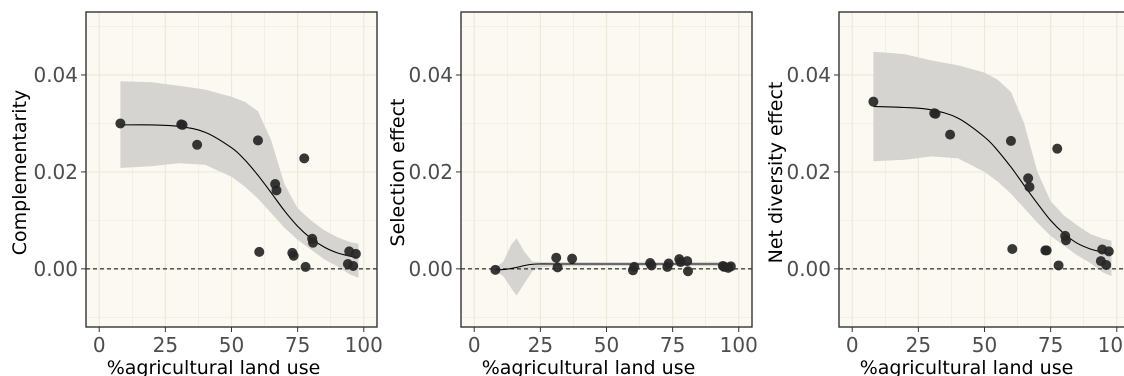 This screenshot has width=1124, height=376. What do you see at coordinates (606, 345) in the screenshot?
I see `panel-2-x-tick-label: 50` at bounding box center [606, 345].